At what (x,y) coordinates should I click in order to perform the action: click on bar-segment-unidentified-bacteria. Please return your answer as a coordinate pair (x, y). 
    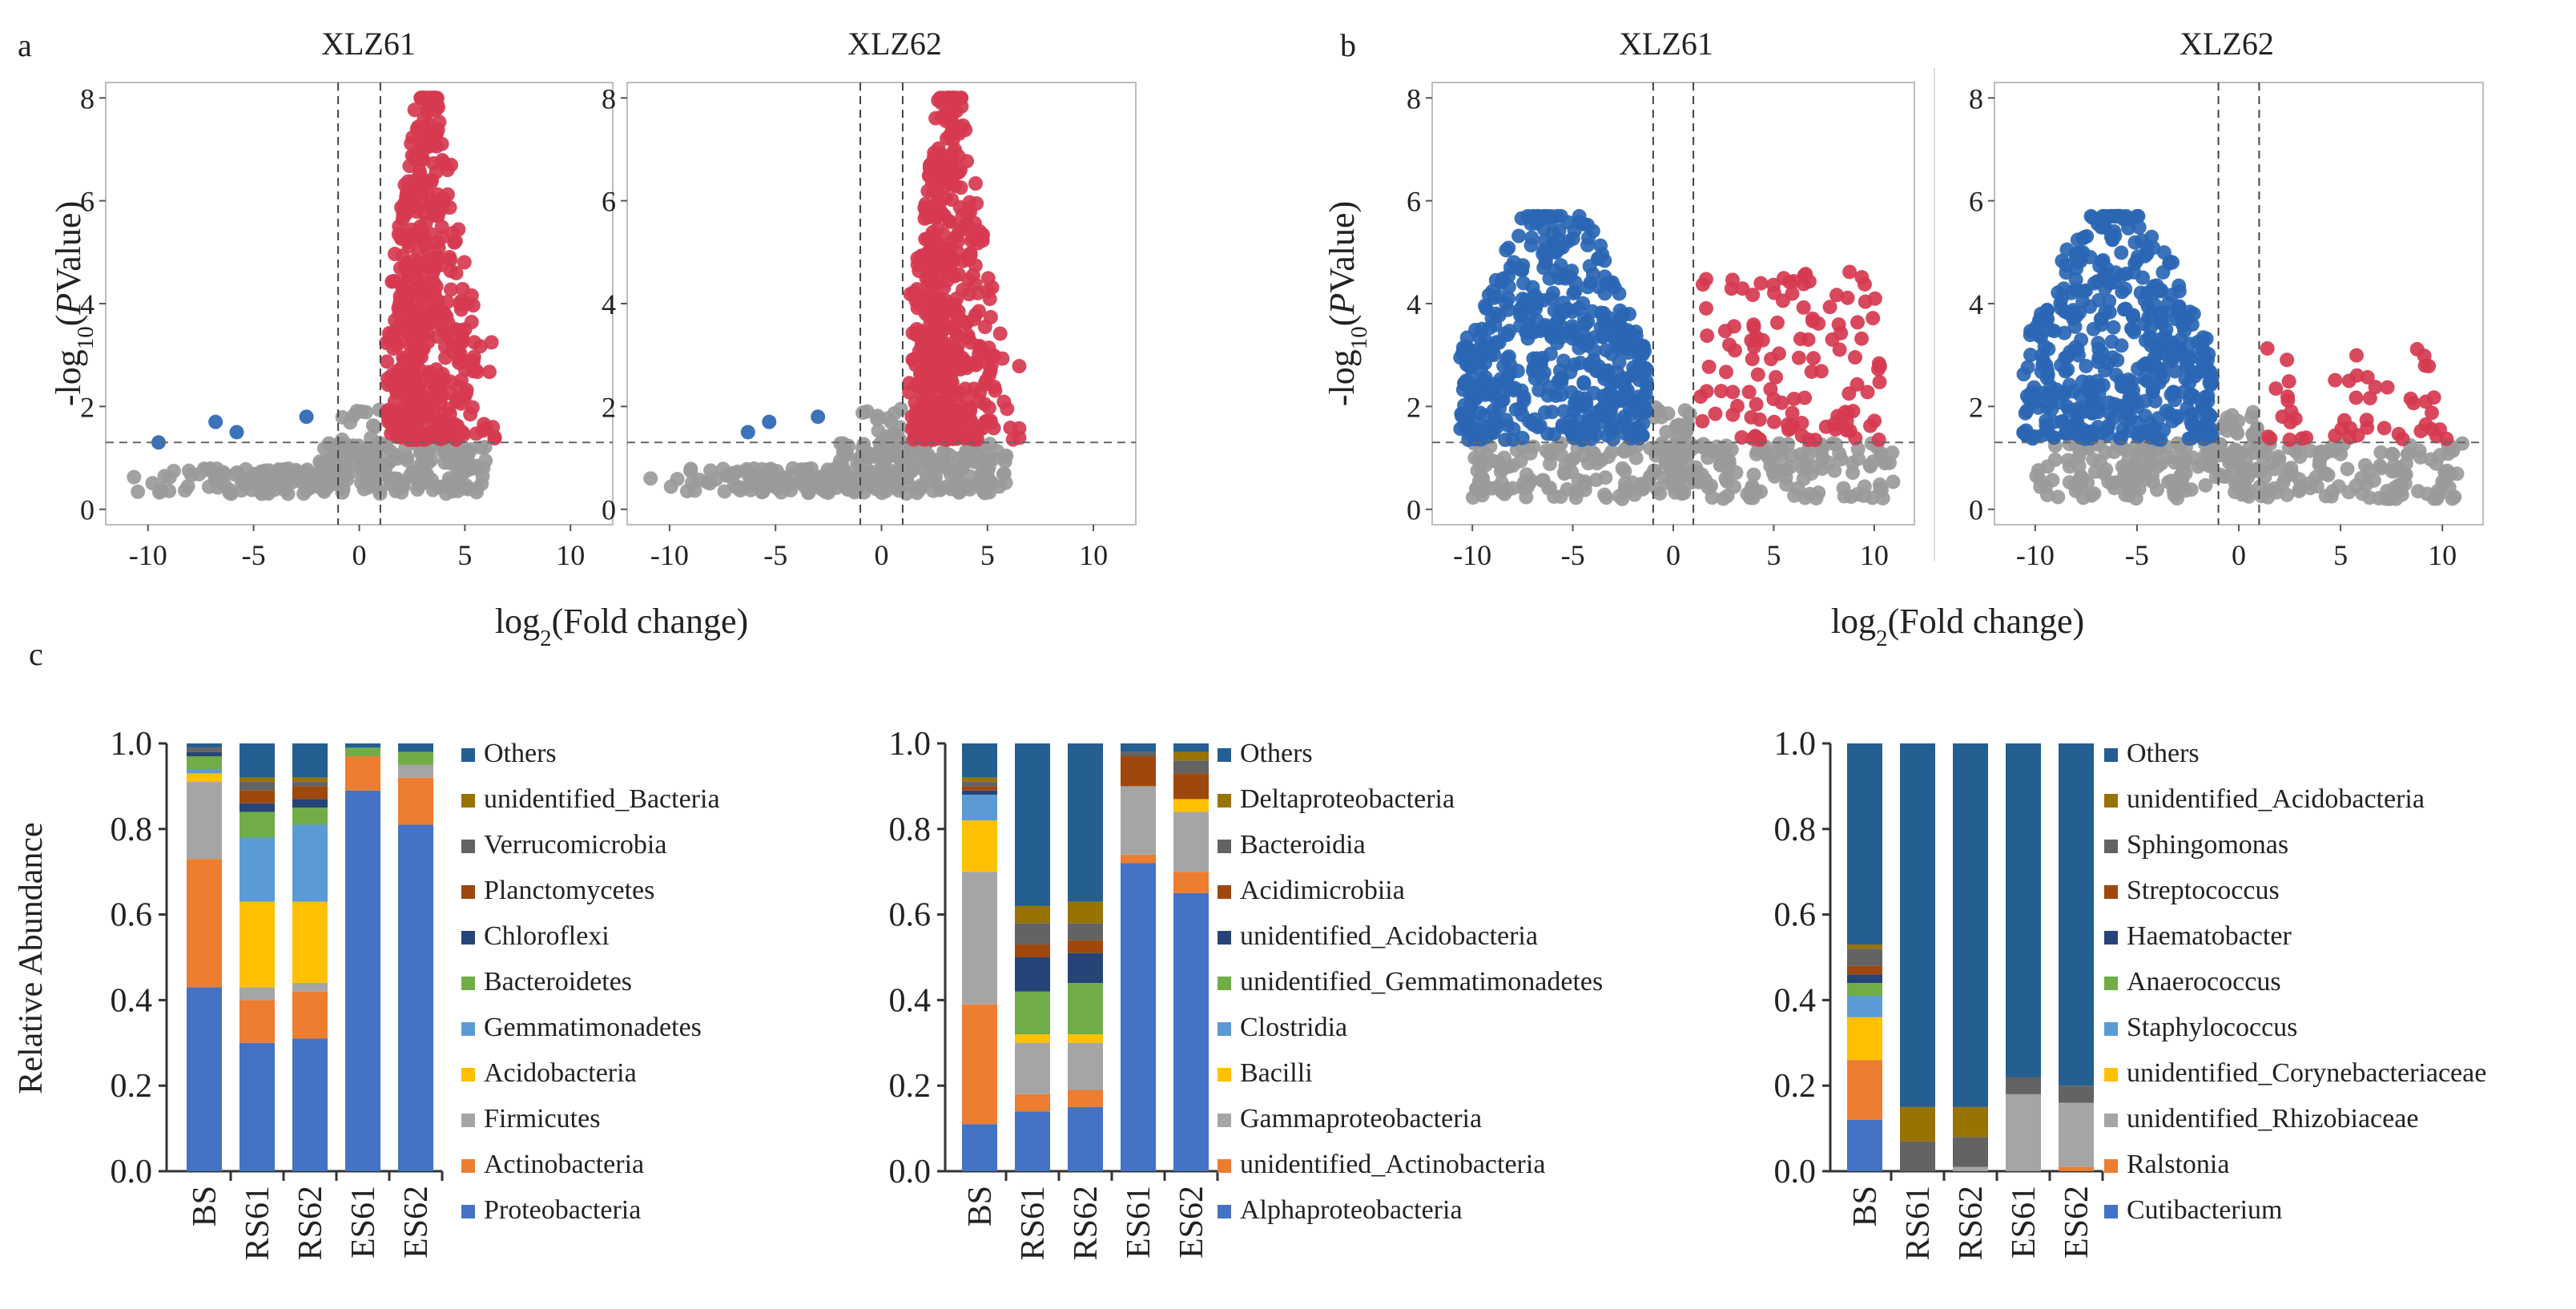
    Looking at the image, I should click on (257, 780).